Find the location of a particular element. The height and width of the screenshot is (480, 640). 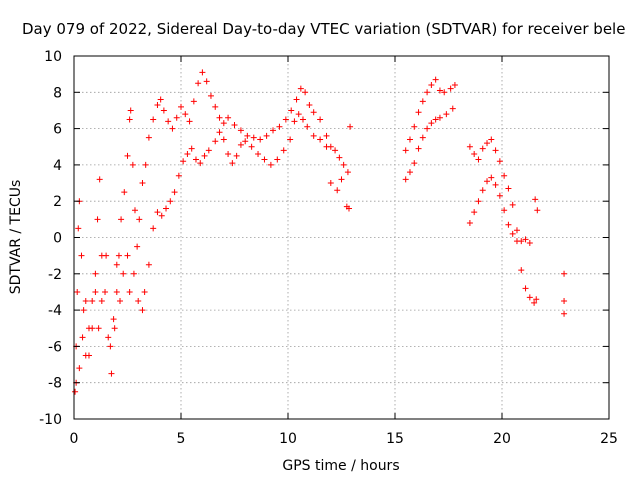

y-tick-label: 4 is located at coordinates (57, 166).